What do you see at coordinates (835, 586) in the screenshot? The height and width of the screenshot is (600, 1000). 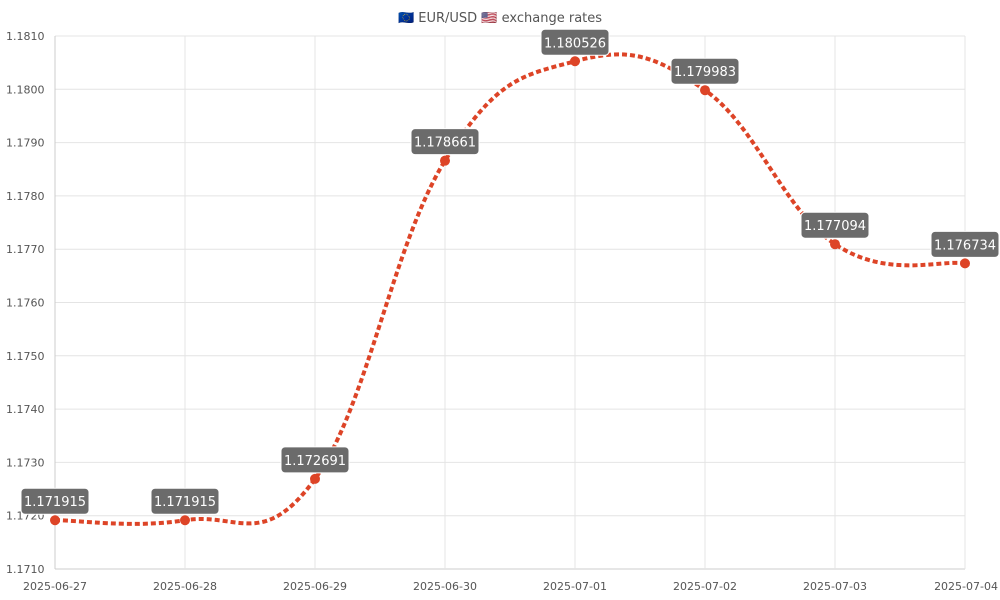 I see `x-tick-label: 2025-07-03` at bounding box center [835, 586].